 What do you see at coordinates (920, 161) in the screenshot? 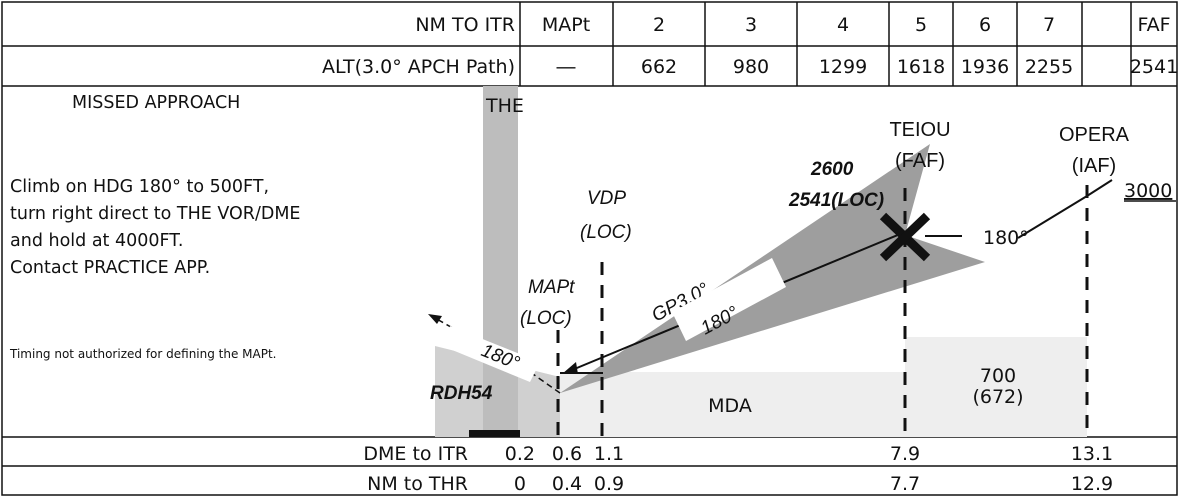
I see `teiou-role: (FAF)` at bounding box center [920, 161].